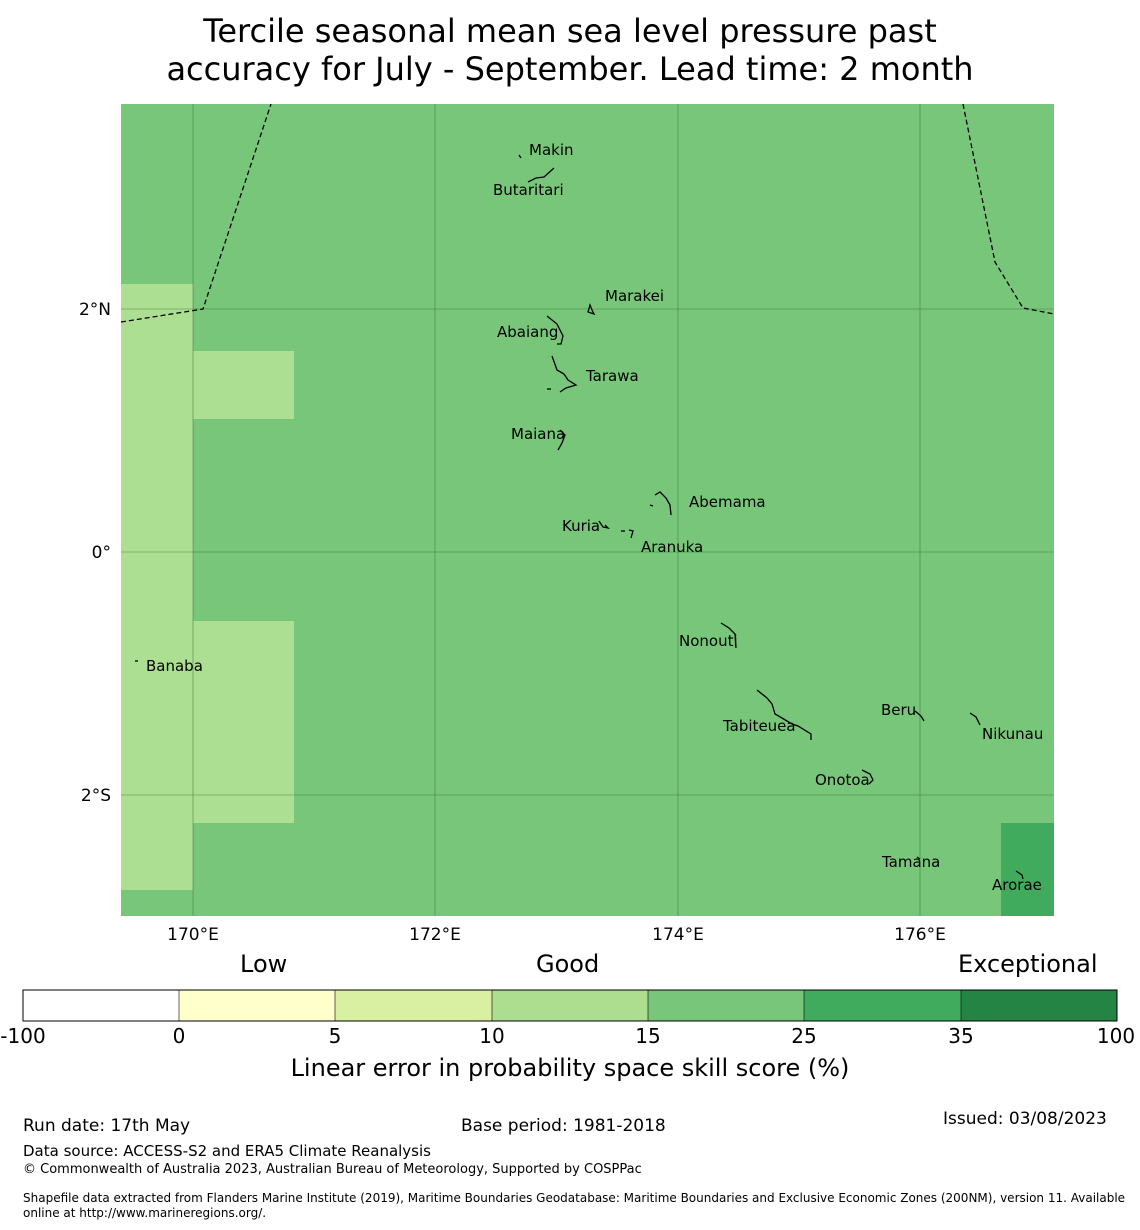 The height and width of the screenshot is (1230, 1140). I want to click on colorbar-tick: 100, so click(1116, 1036).